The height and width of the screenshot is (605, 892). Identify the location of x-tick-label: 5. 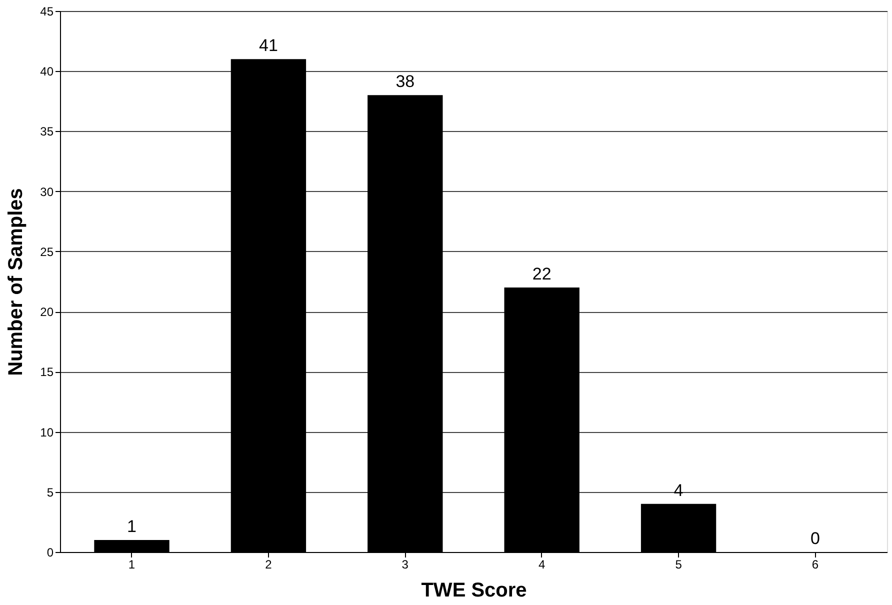
(678, 565).